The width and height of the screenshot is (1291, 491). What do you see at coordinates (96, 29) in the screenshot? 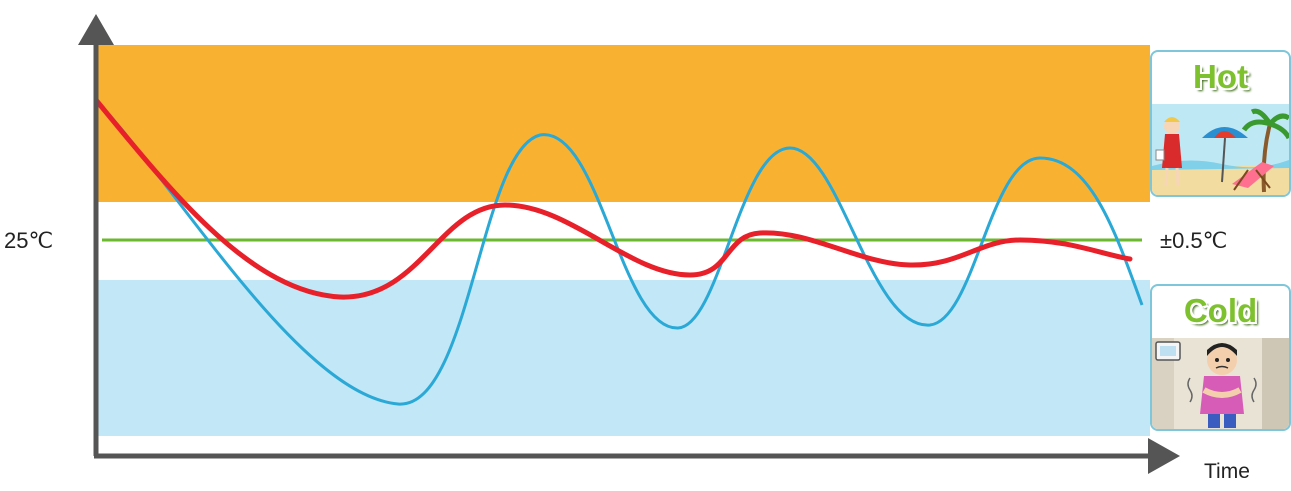
I see `y-axis-arrow-icon` at bounding box center [96, 29].